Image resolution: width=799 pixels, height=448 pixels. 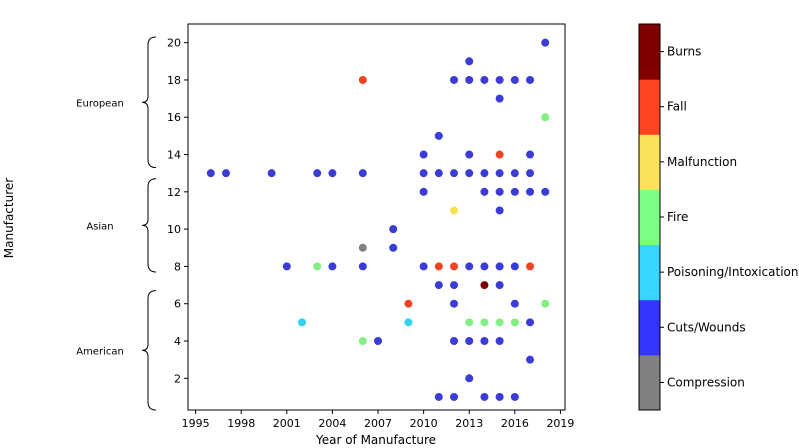 What do you see at coordinates (174, 43) in the screenshot?
I see `y-tick-label: 20` at bounding box center [174, 43].